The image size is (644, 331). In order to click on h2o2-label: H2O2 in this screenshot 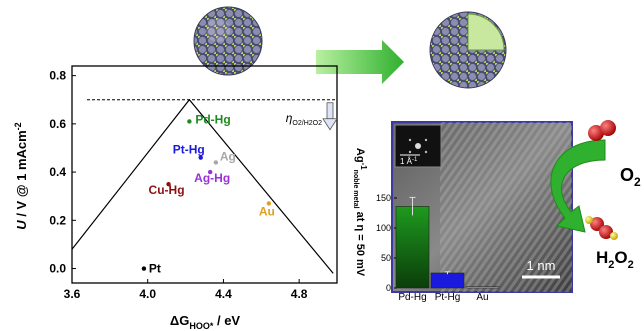, I will do `click(615, 259)`.